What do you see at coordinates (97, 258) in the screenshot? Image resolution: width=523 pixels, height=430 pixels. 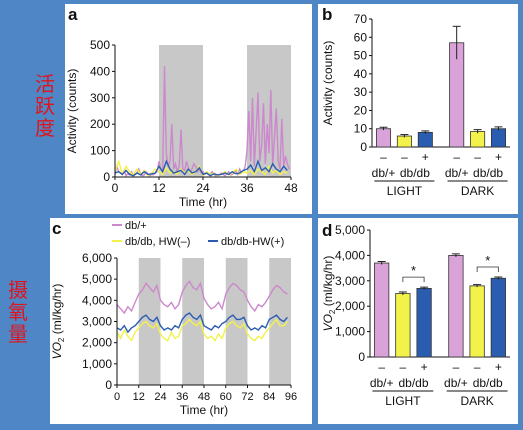 I see `panel-c-y-tick-label: 6,000` at bounding box center [97, 258].